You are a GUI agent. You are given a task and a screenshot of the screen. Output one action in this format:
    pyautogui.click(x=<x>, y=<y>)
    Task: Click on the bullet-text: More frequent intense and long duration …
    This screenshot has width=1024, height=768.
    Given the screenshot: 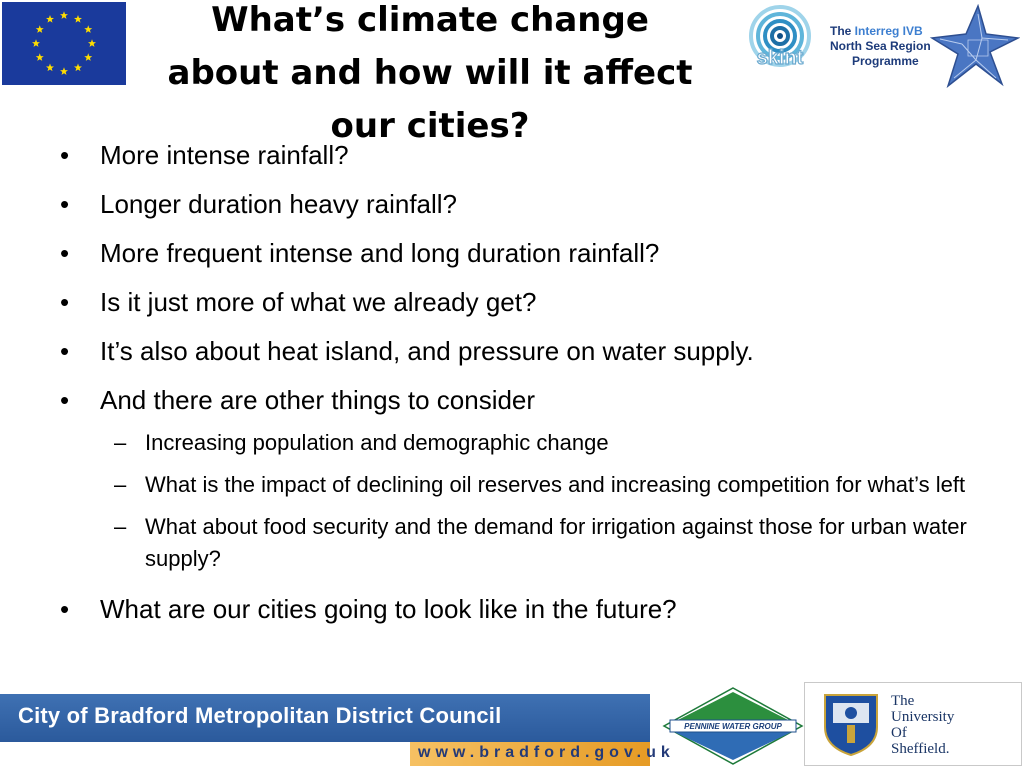 What is the action you would take?
    pyautogui.click(x=380, y=253)
    